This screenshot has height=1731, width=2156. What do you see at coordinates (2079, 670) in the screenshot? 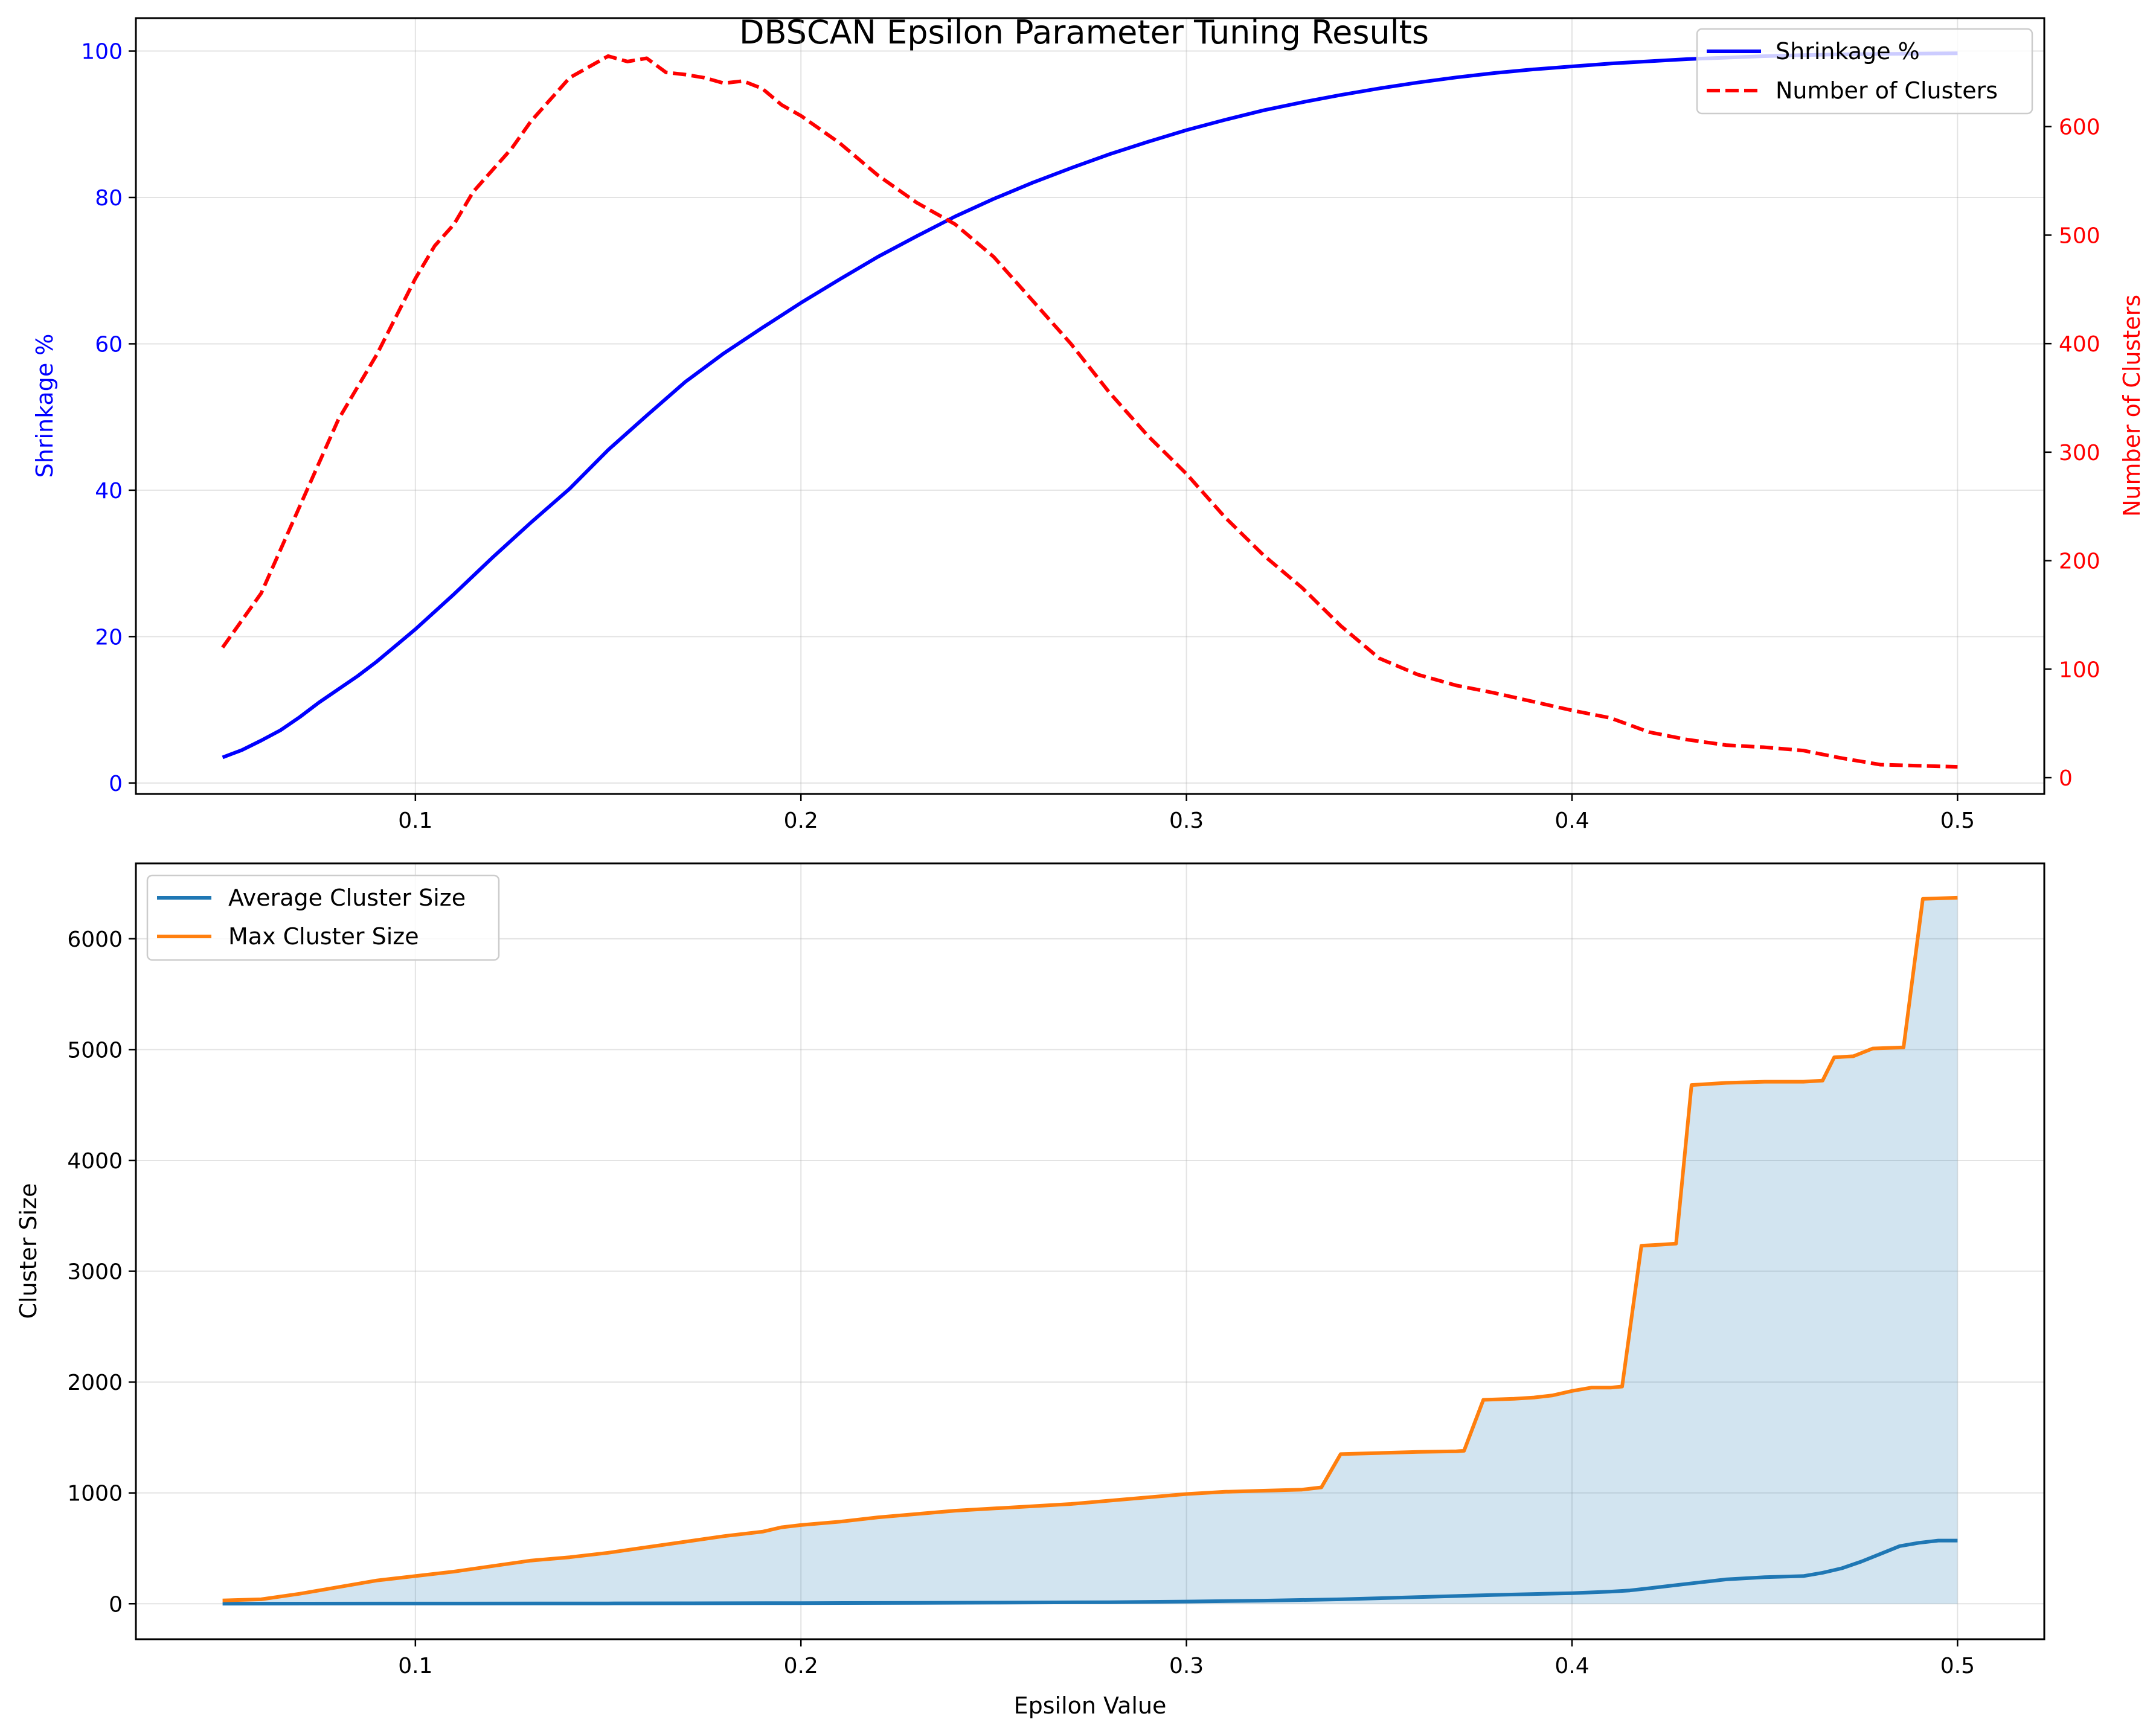
I see `y2-tick-label: 100` at bounding box center [2079, 670].